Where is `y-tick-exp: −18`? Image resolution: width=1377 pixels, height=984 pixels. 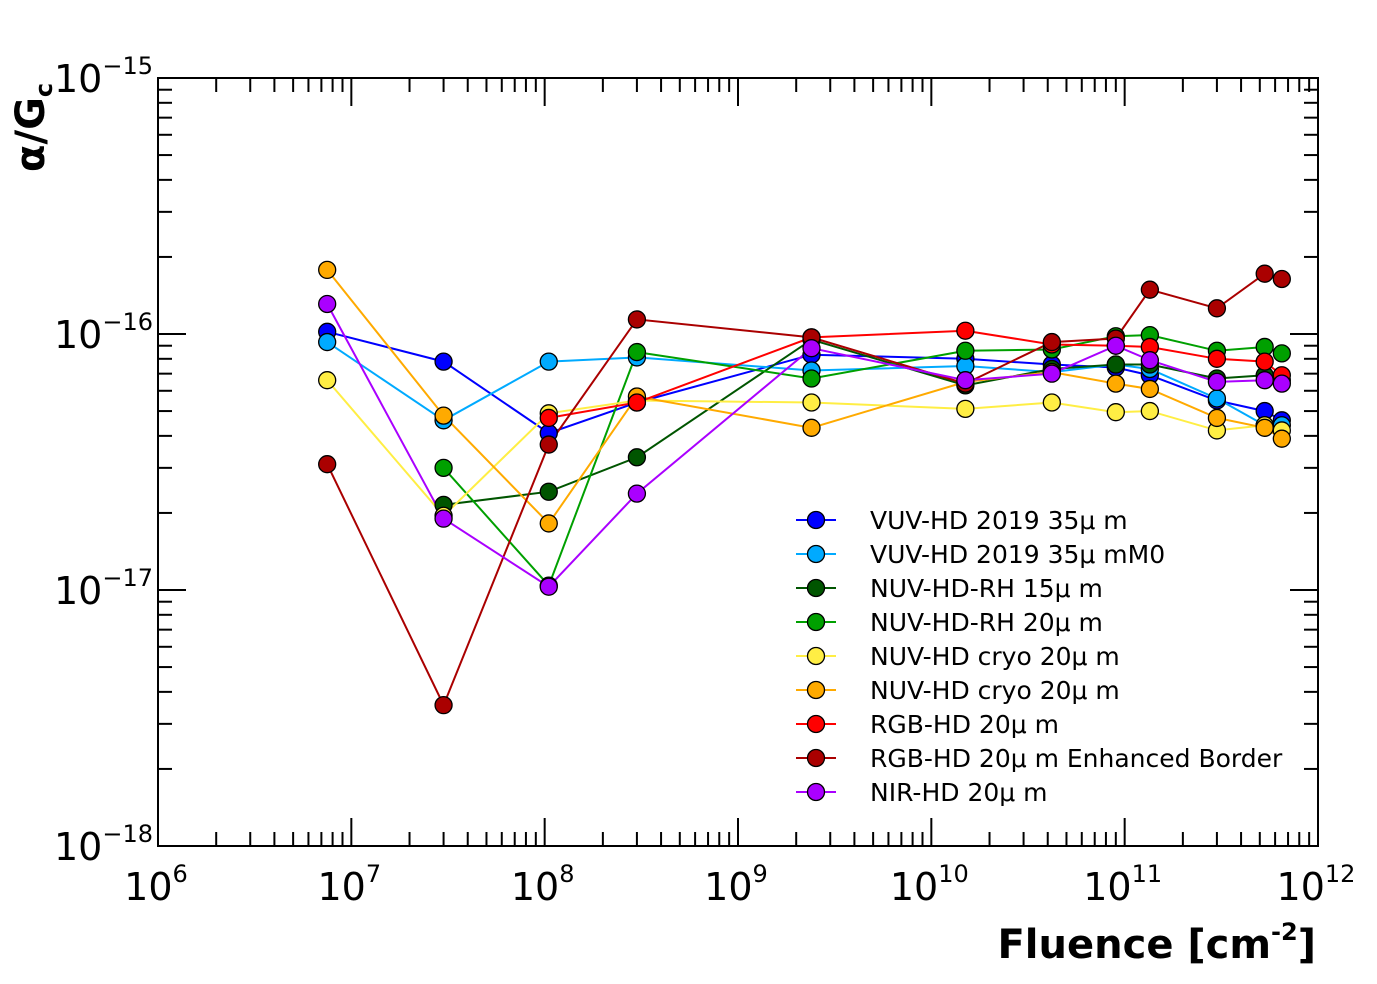
y-tick-exp: −18 is located at coordinates (127, 834).